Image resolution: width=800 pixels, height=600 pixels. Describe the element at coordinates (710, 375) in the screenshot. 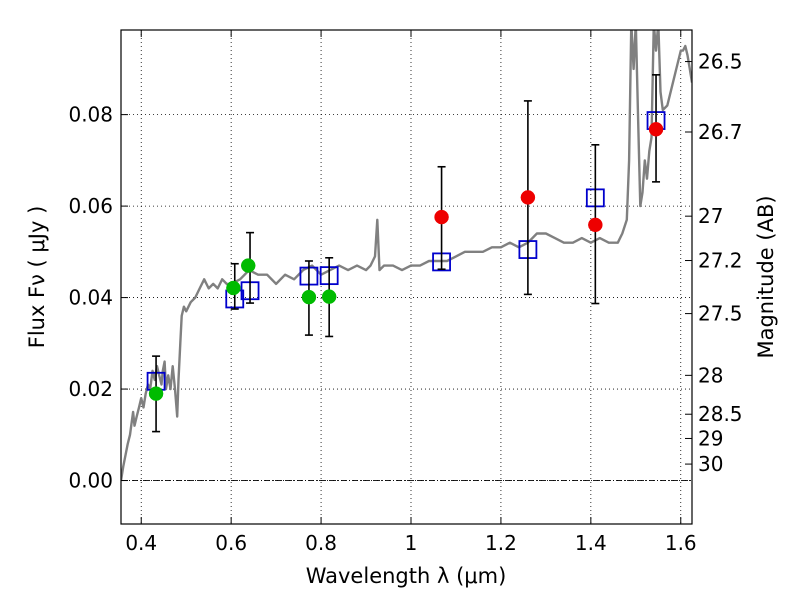

I see `right-tick-label-5: 28` at that location.